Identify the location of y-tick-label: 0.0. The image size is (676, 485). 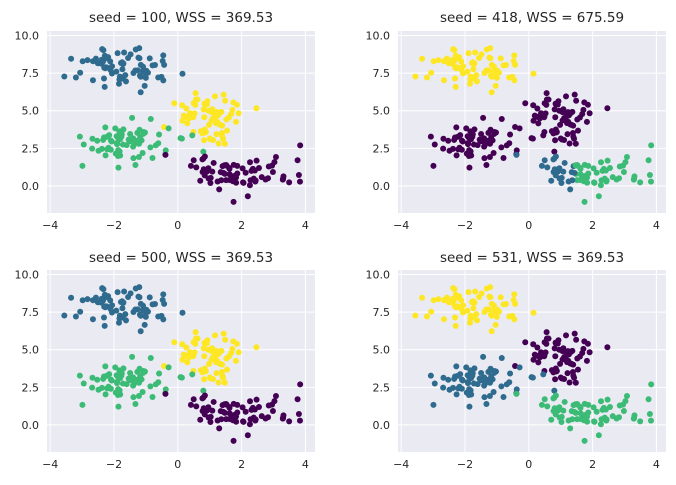
(31, 425).